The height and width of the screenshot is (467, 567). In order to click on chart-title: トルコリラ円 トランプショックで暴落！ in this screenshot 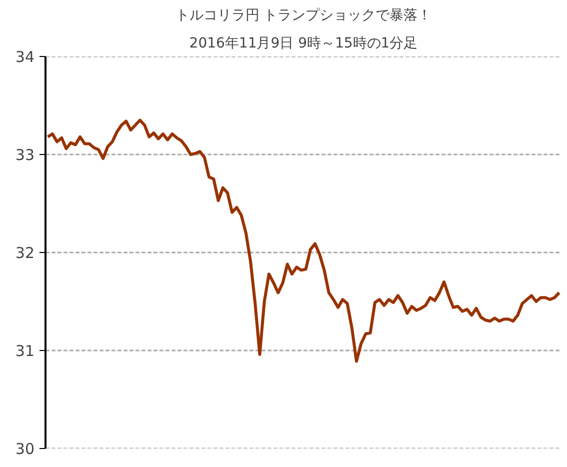, I will do `click(303, 16)`.